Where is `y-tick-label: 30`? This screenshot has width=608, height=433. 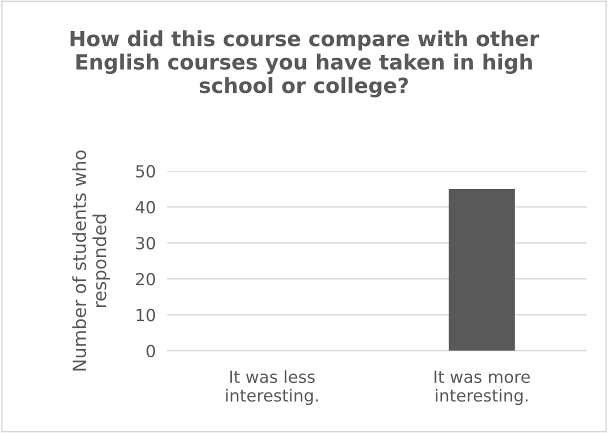 y-tick-label: 30 is located at coordinates (145, 243).